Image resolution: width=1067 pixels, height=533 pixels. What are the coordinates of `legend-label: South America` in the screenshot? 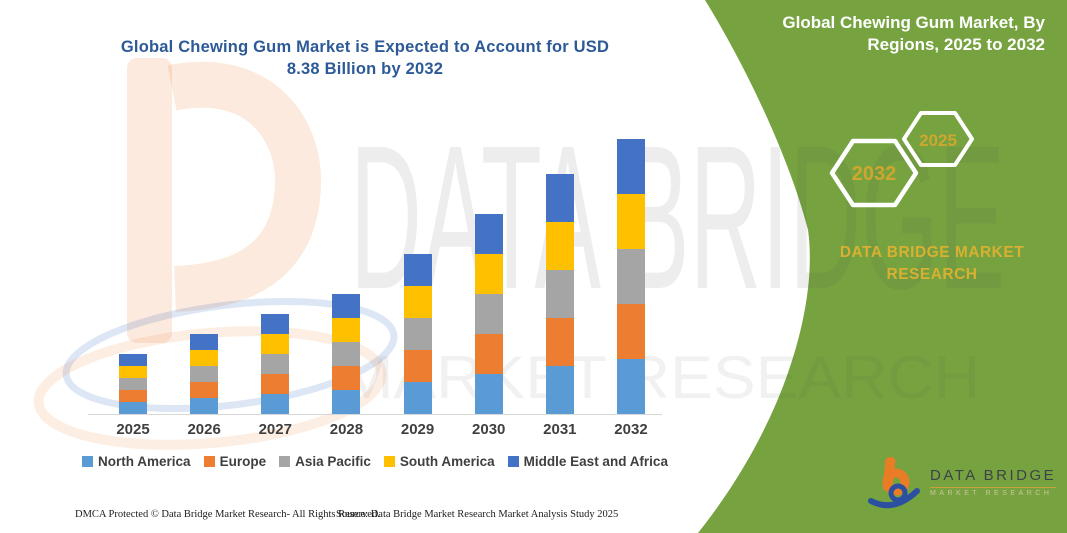 It's located at (447, 461).